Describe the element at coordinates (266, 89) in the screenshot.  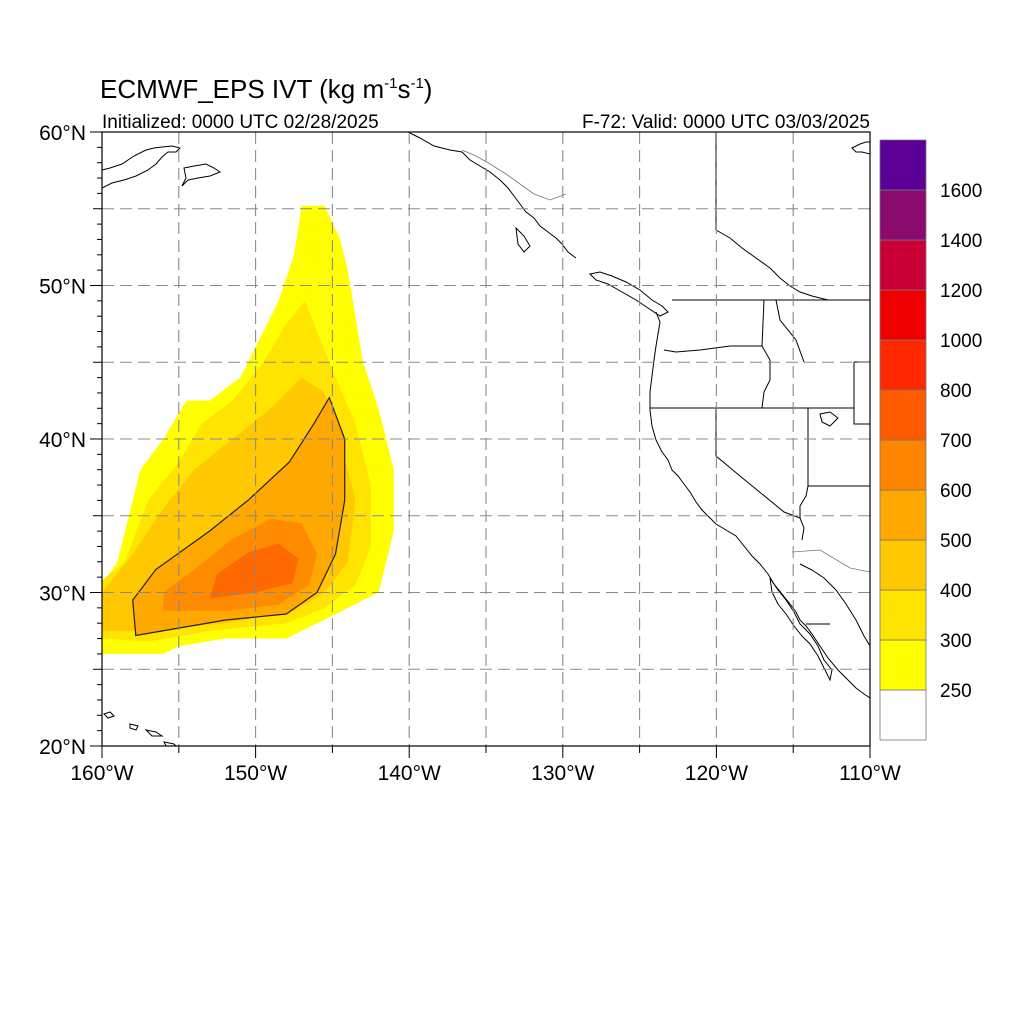
I see `map-title: ECMWF_EPS IVT (kg m-1s-1)` at that location.